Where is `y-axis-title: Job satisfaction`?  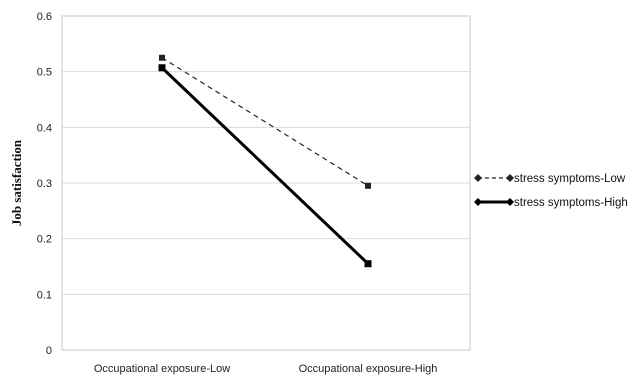
y-axis-title: Job satisfaction is located at coordinates (16, 182).